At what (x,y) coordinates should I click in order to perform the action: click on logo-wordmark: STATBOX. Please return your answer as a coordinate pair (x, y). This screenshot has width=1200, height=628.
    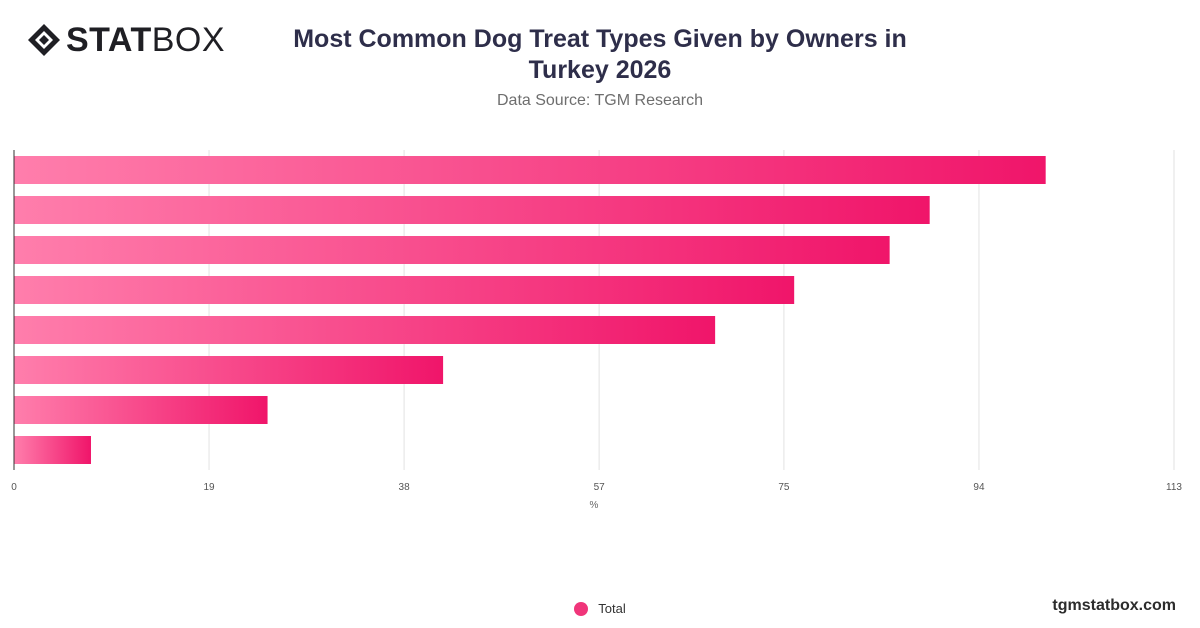
    Looking at the image, I should click on (145, 40).